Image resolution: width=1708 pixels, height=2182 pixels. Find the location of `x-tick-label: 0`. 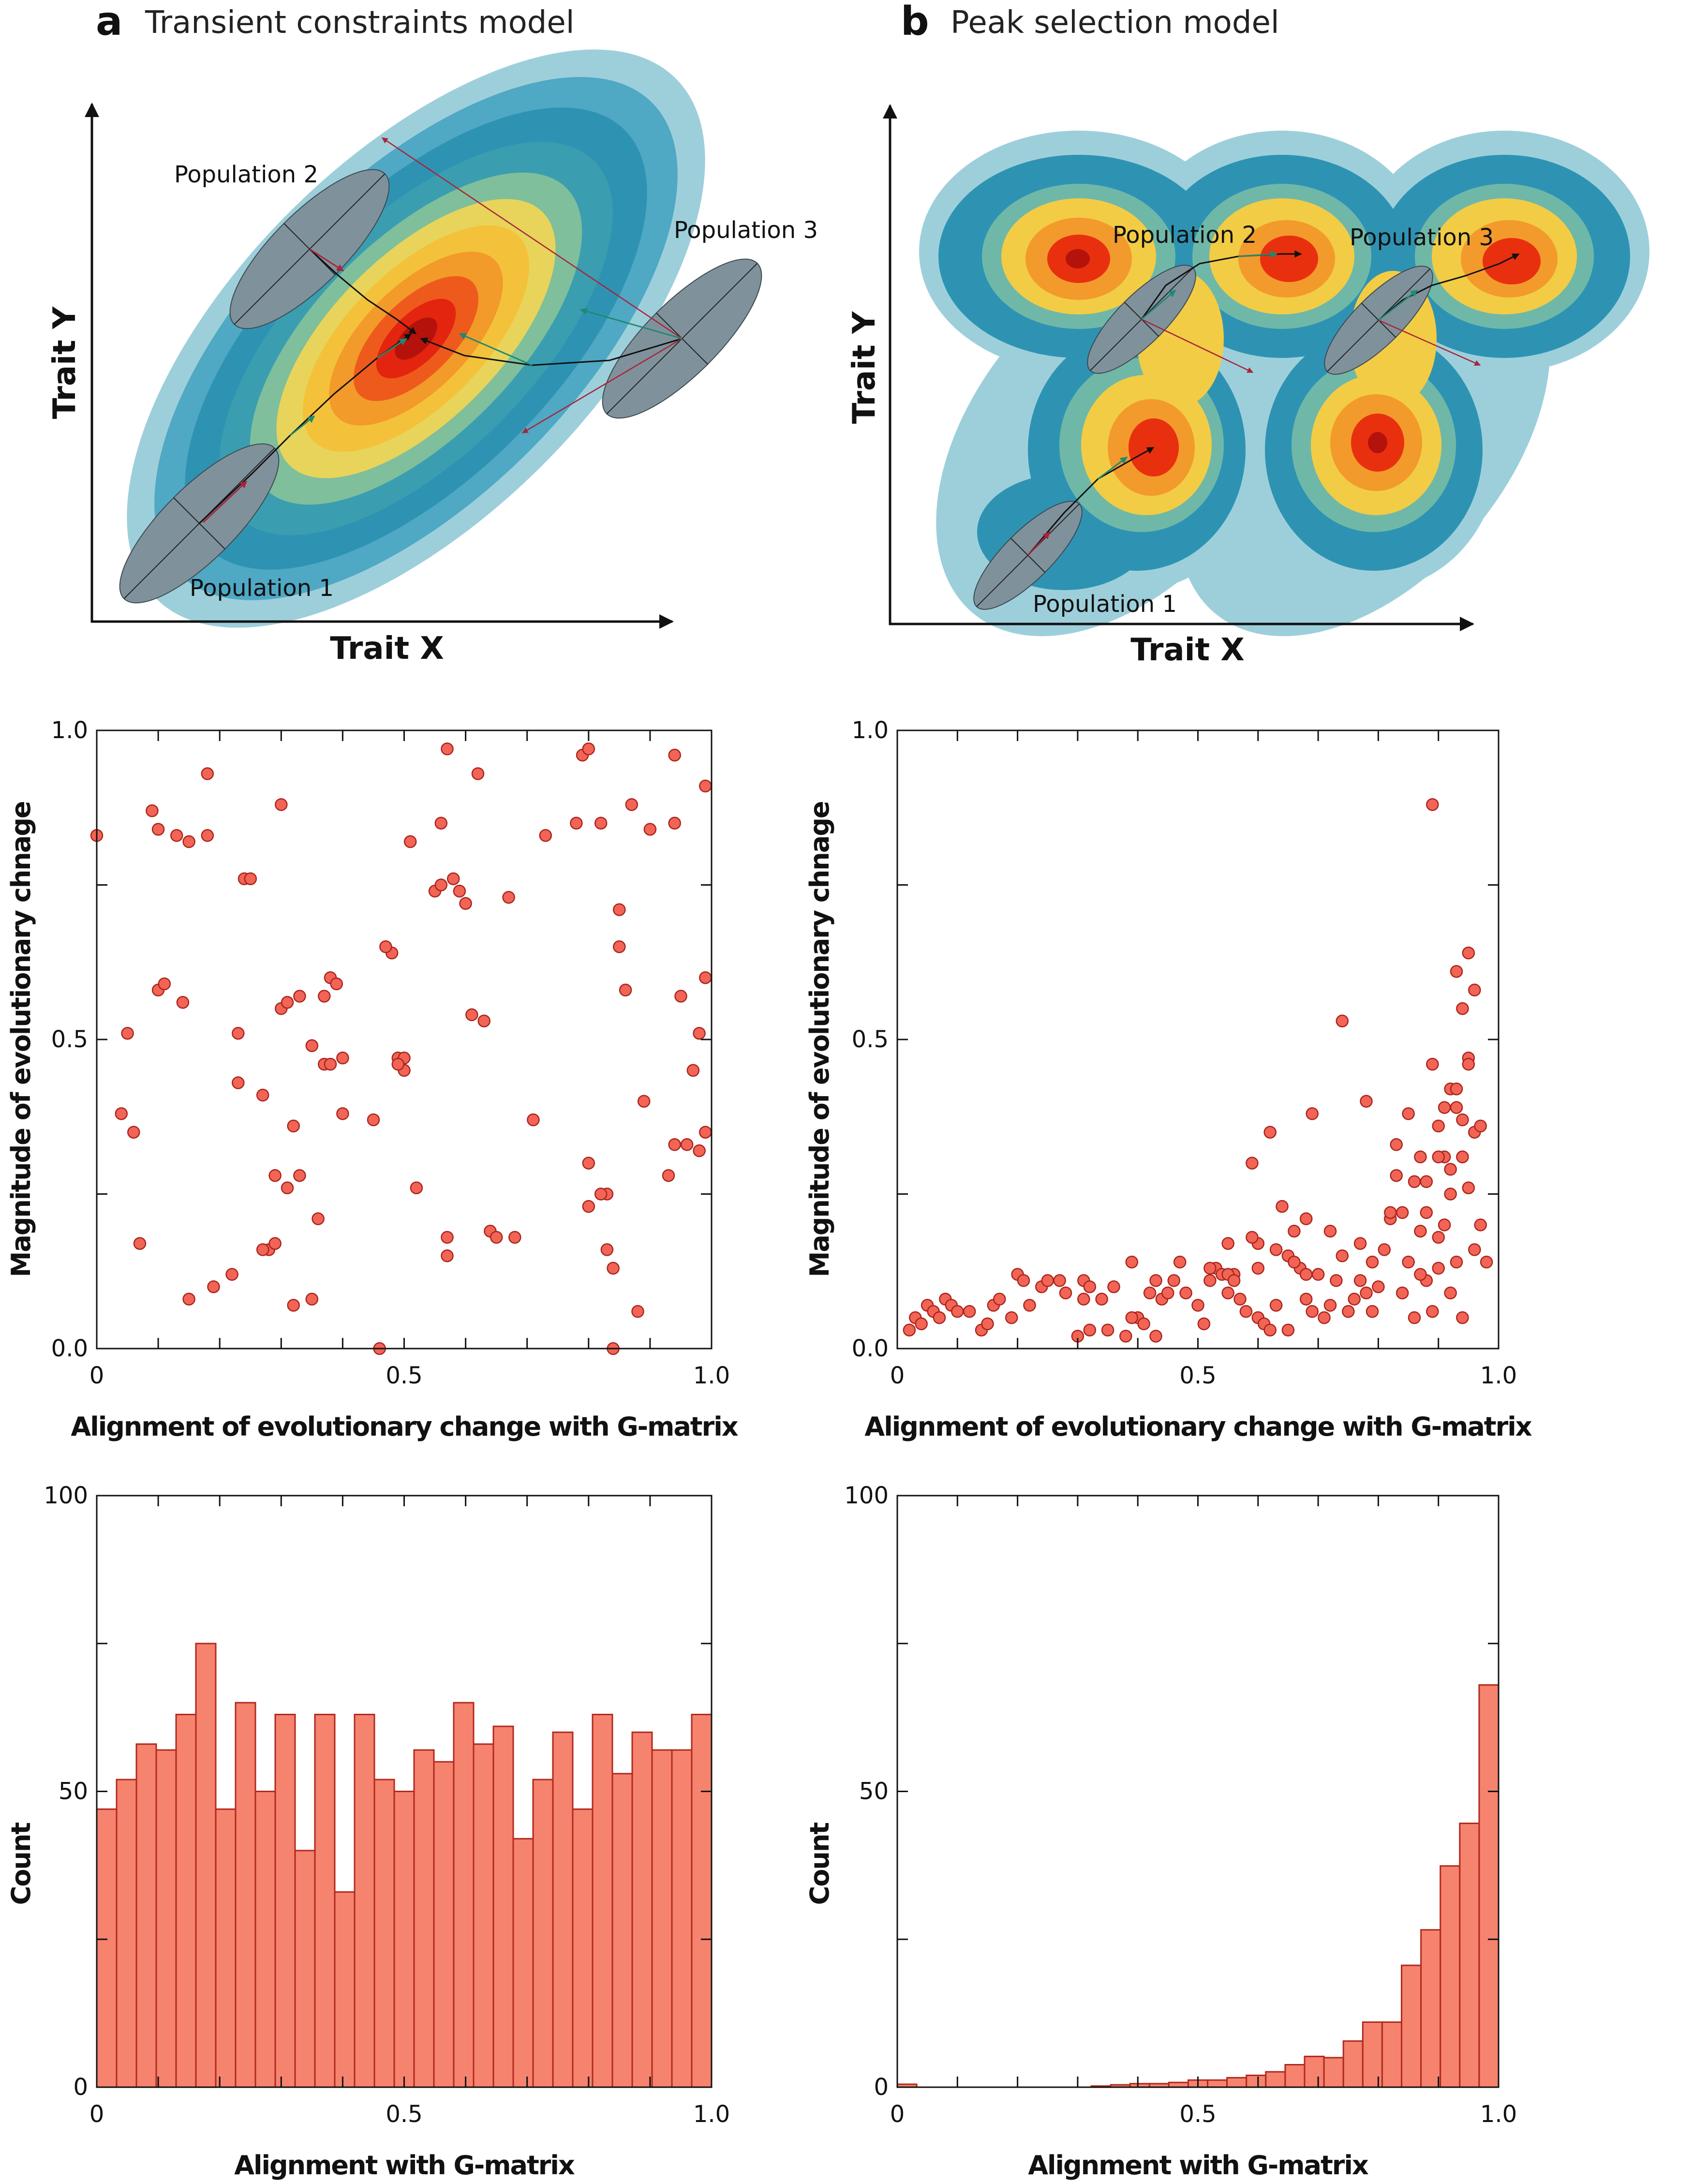

x-tick-label: 0 is located at coordinates (897, 1375).